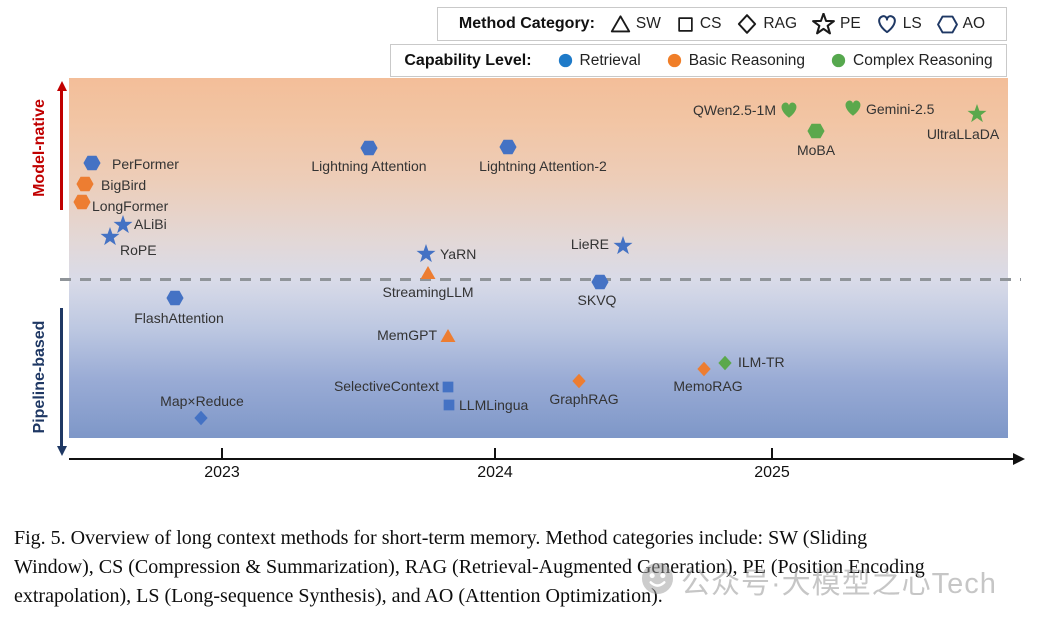 The width and height of the screenshot is (1048, 624). Describe the element at coordinates (542, 459) in the screenshot. I see `x-axis-line` at that location.